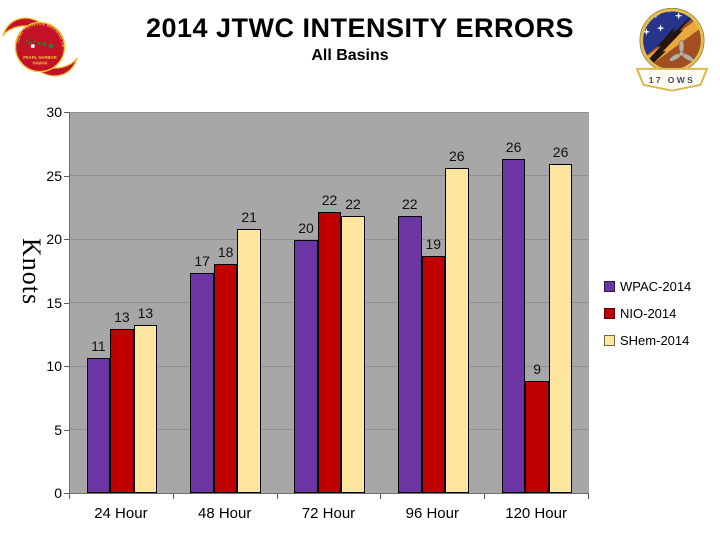  What do you see at coordinates (31, 272) in the screenshot?
I see `y-axis-title: Knots` at bounding box center [31, 272].